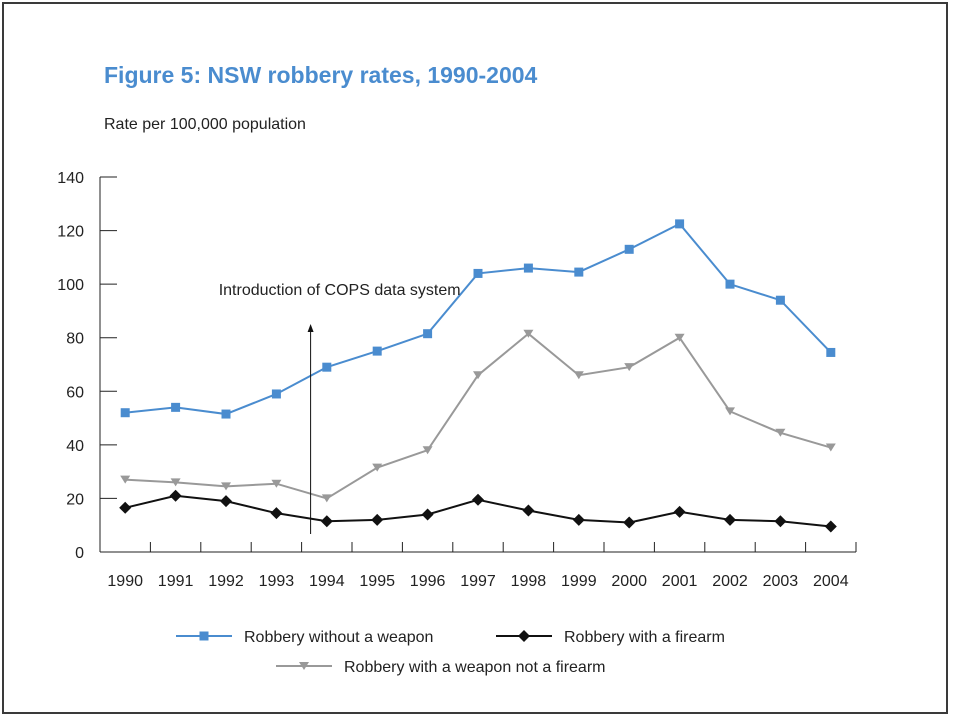  What do you see at coordinates (321, 75) in the screenshot?
I see `chart-title: Figure 5: NSW robbery rates, 1990-2004` at bounding box center [321, 75].